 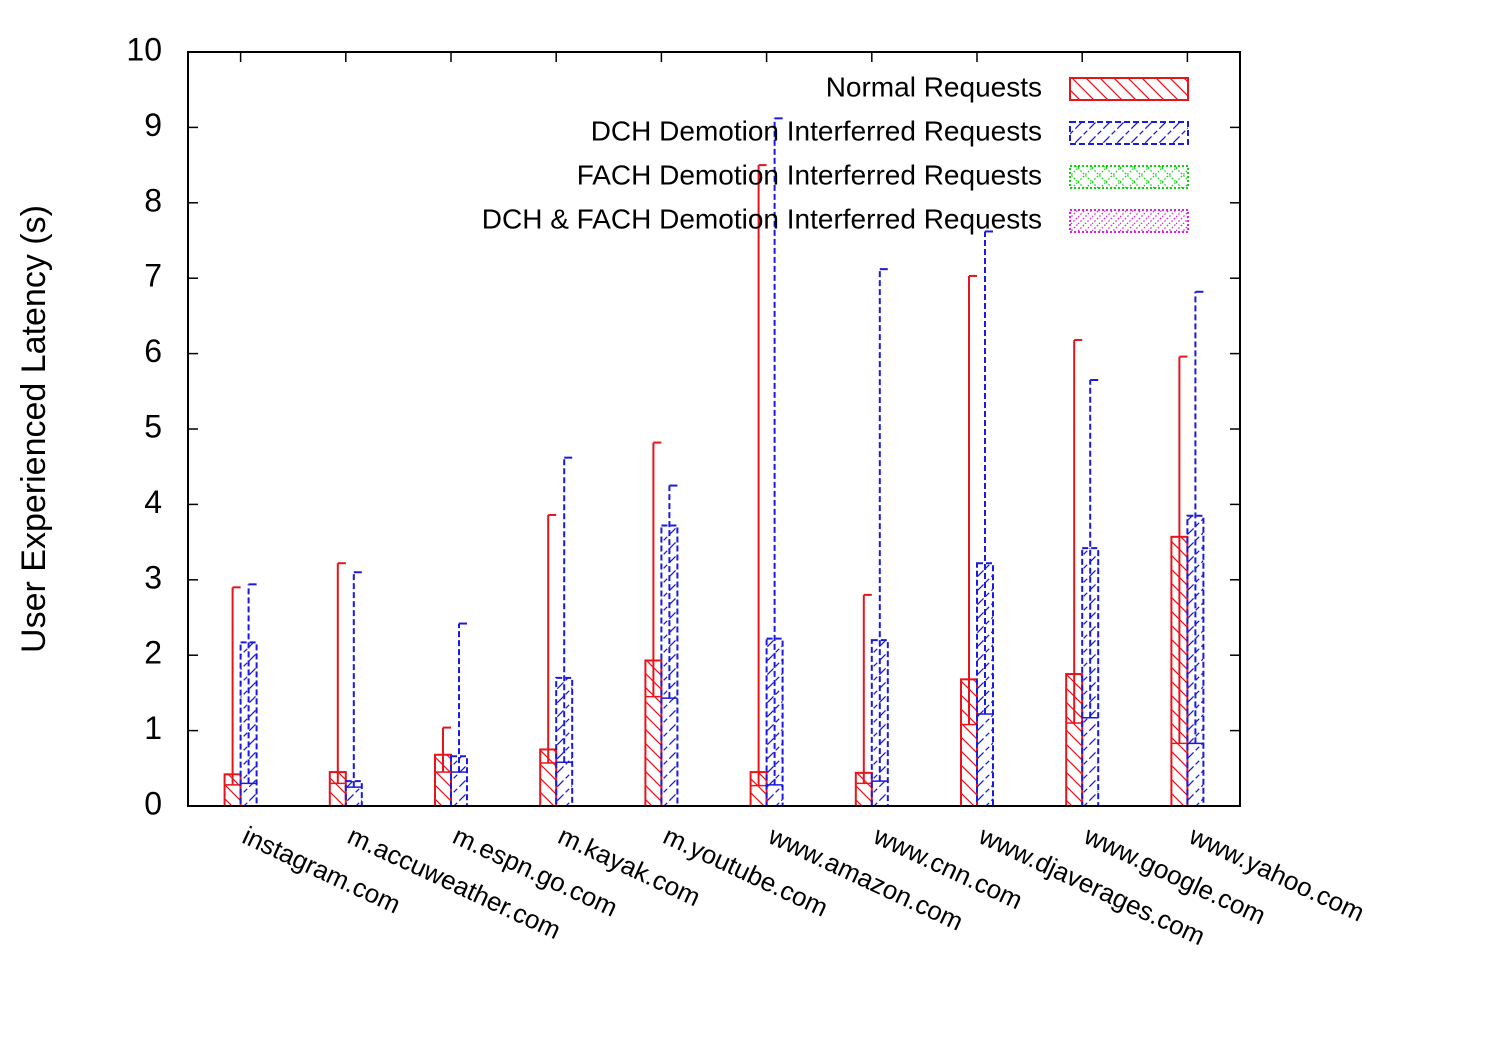 I want to click on y-tick-label: 2, so click(x=153, y=653).